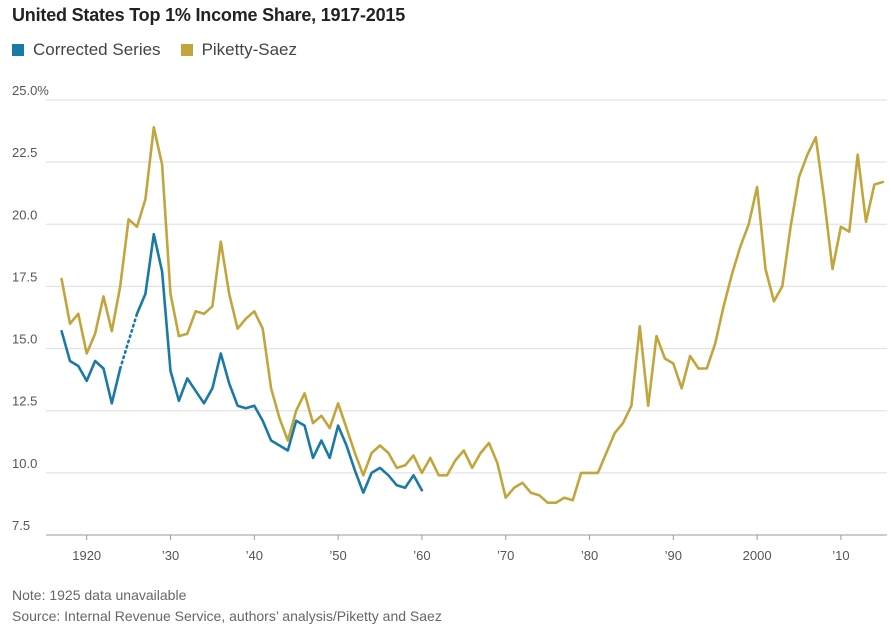 This screenshot has height=628, width=891. Describe the element at coordinates (461, 549) in the screenshot. I see `x-axis-ticks: 1920 ’30 ’40 ’50 ’60 ’70 ’80 ’90 2000 ’10` at that location.